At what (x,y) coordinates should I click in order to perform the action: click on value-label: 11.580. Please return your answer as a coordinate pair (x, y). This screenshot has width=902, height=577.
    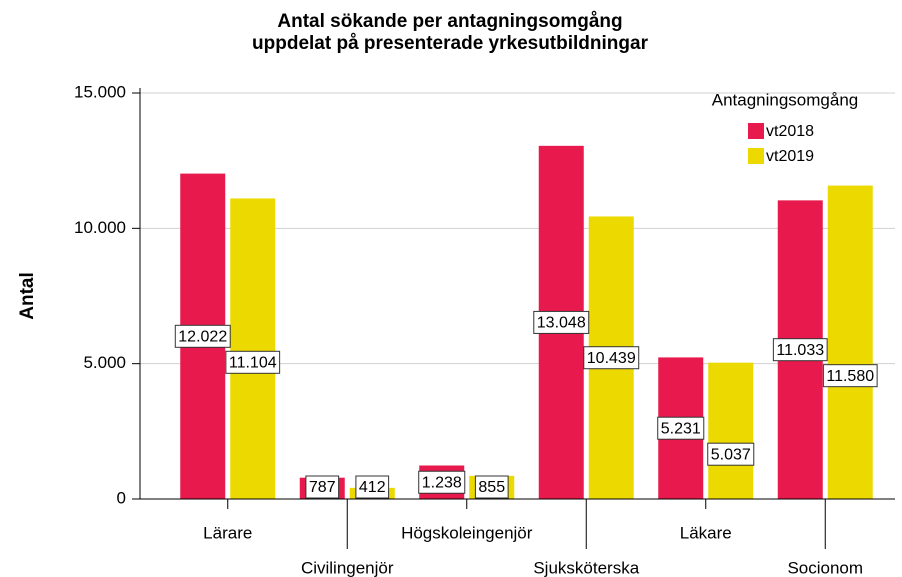
    Looking at the image, I should click on (850, 376).